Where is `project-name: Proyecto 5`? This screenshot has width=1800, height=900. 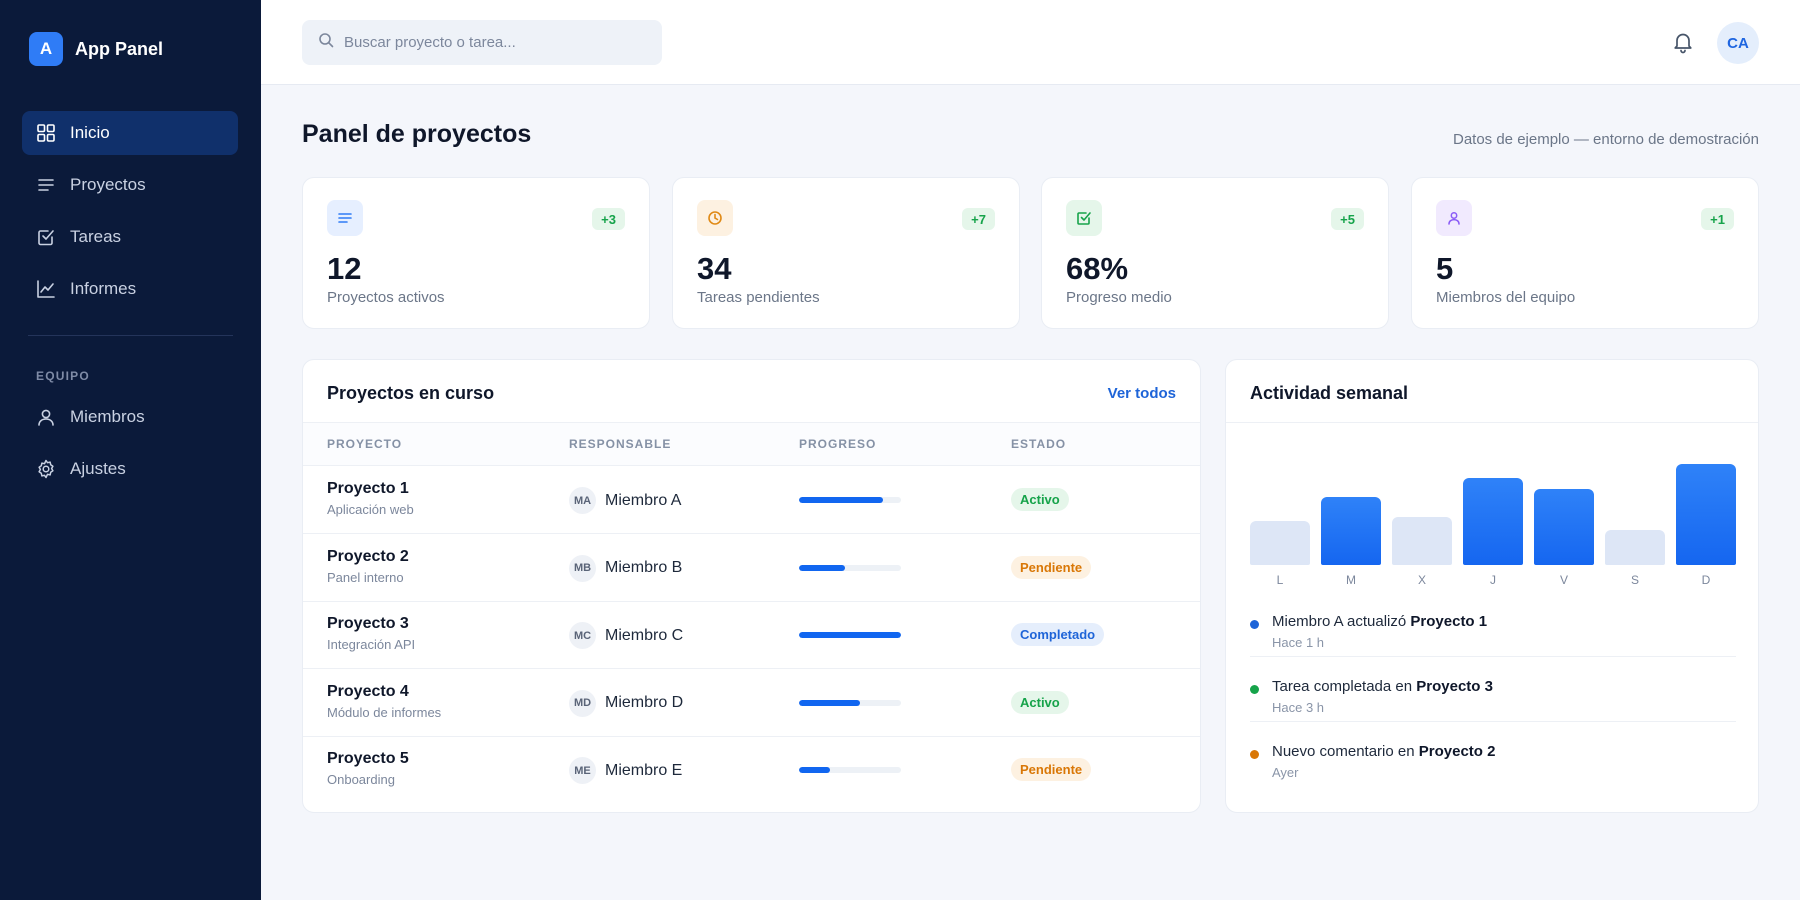
project-name: Proyecto 5 is located at coordinates (368, 758).